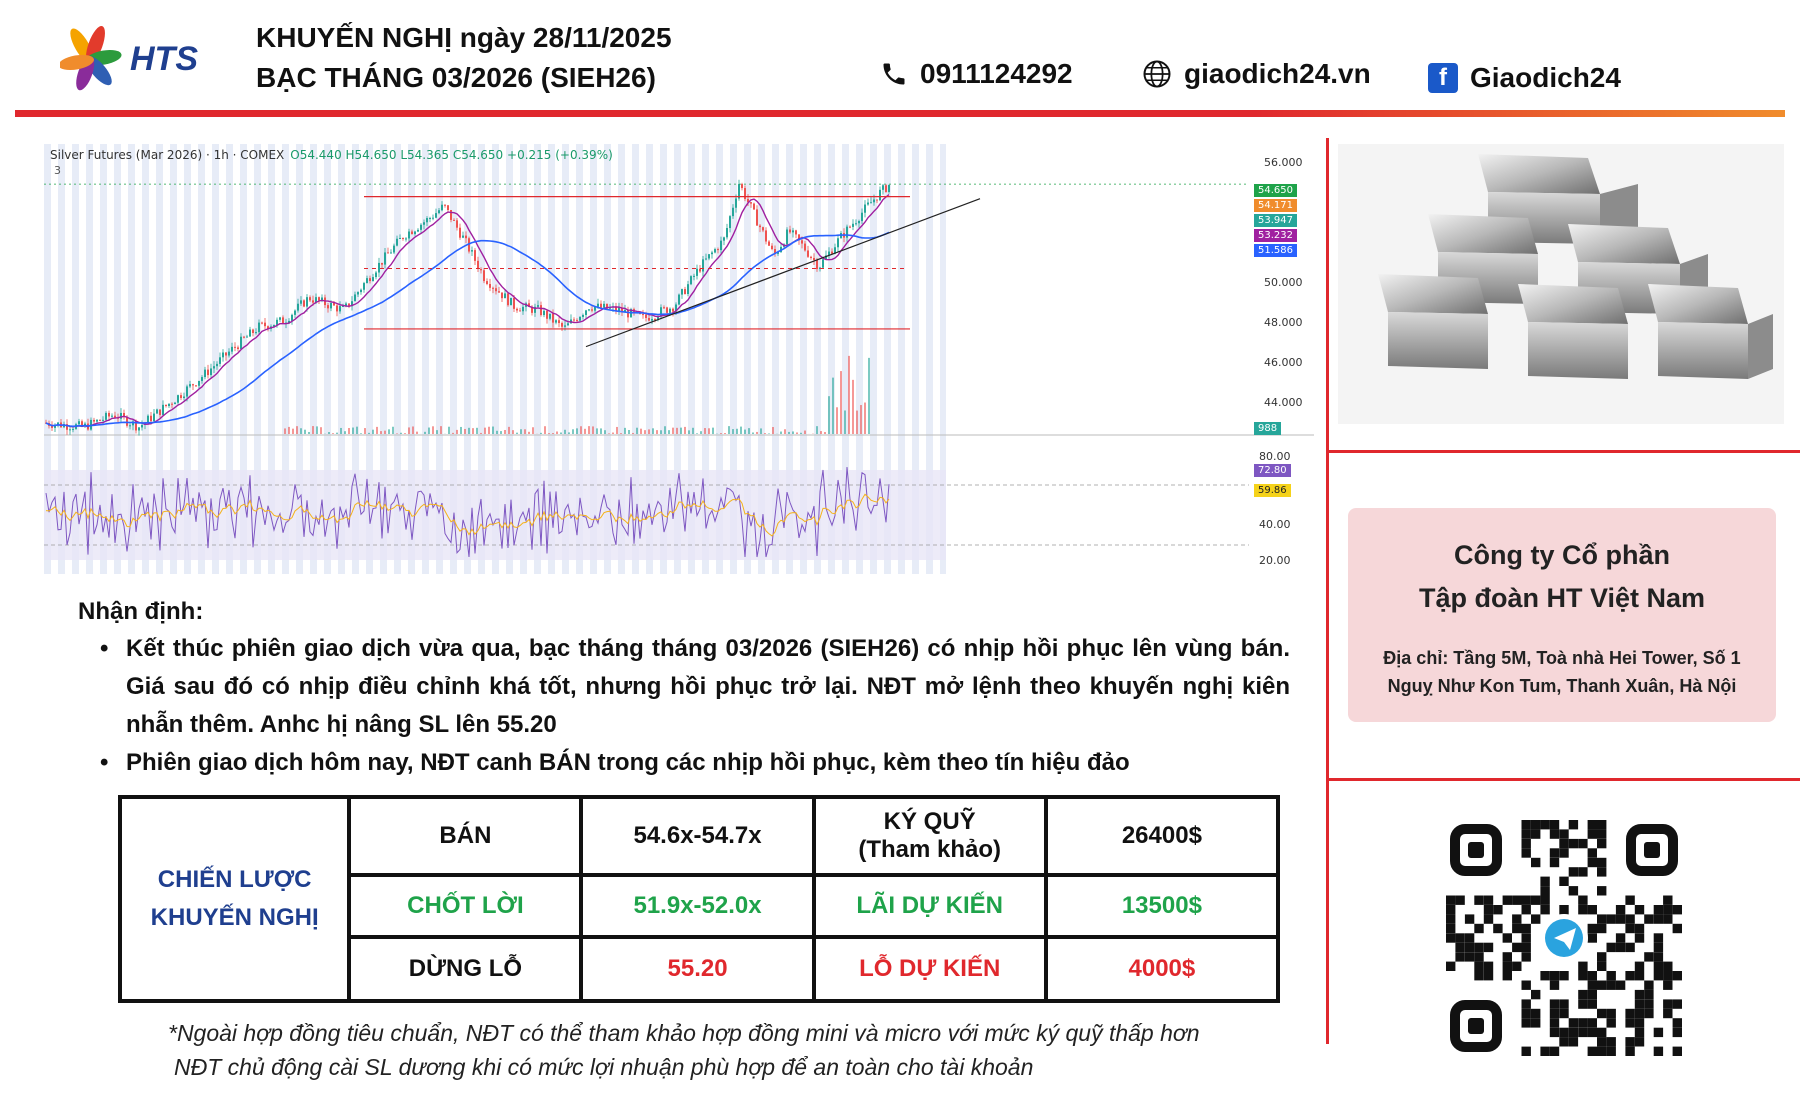 The height and width of the screenshot is (1112, 1800). I want to click on analysis-heading: Nhận định:, so click(141, 611).